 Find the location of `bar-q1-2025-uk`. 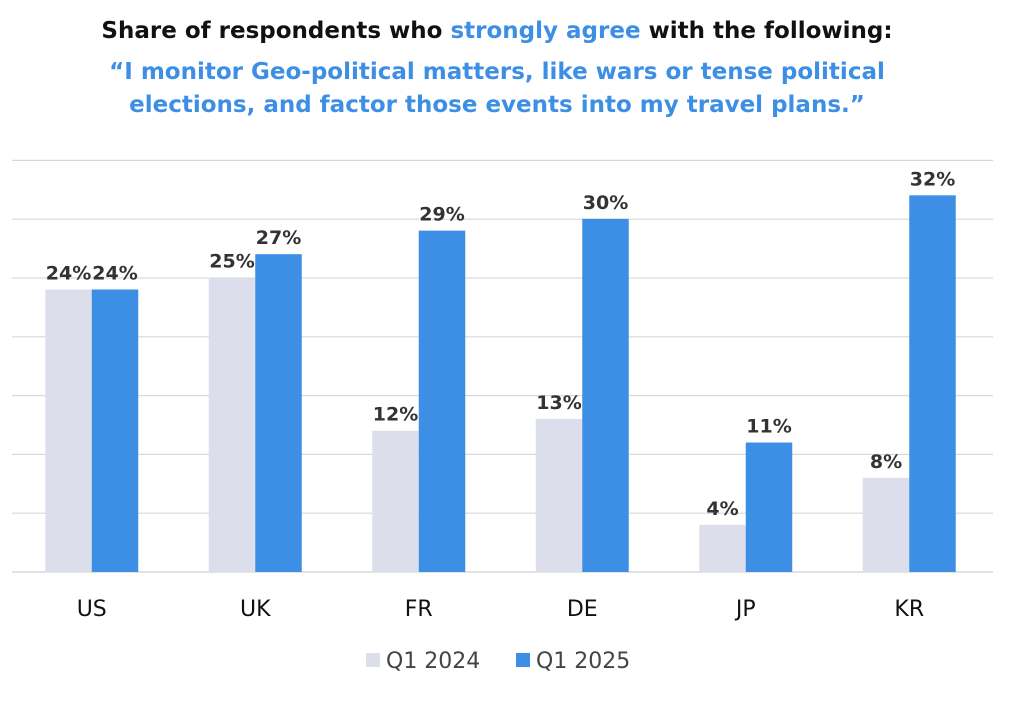

bar-q1-2025-uk is located at coordinates (278, 413).